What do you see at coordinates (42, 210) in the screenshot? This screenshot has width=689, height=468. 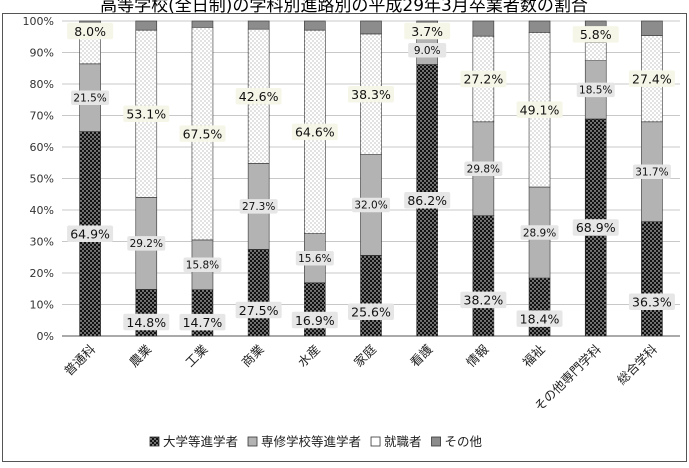 I see `y-tick-label: 40%` at bounding box center [42, 210].